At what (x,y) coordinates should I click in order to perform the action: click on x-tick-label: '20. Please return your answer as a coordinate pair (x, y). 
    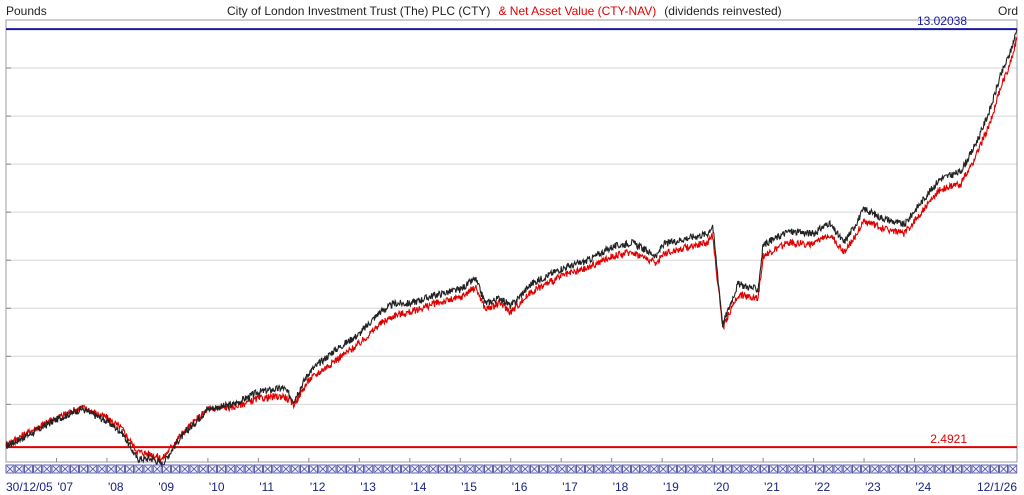
    Looking at the image, I should click on (722, 487).